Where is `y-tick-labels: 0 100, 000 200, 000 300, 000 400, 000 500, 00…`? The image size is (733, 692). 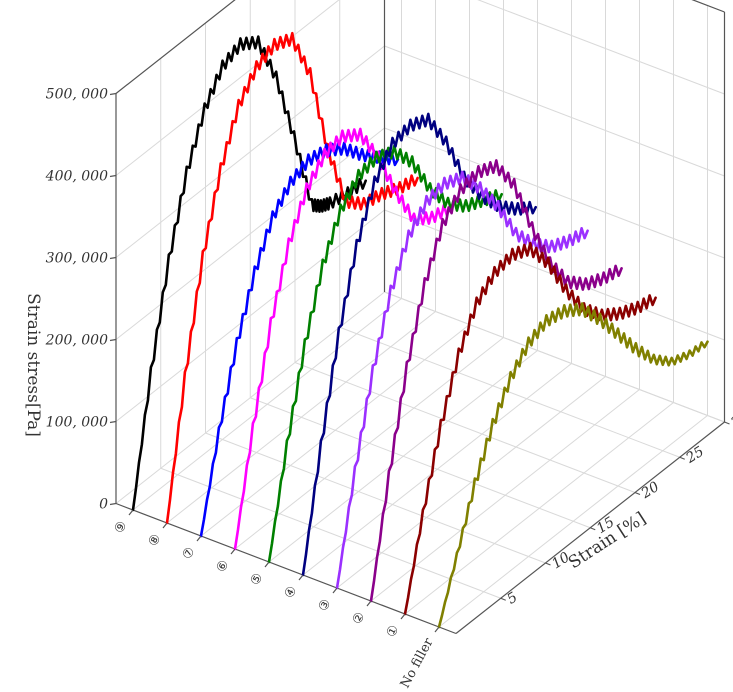
y-tick-labels: 0 100, 000 200, 000 300, 000 400, 000 500, 00… is located at coordinates (81, 300).